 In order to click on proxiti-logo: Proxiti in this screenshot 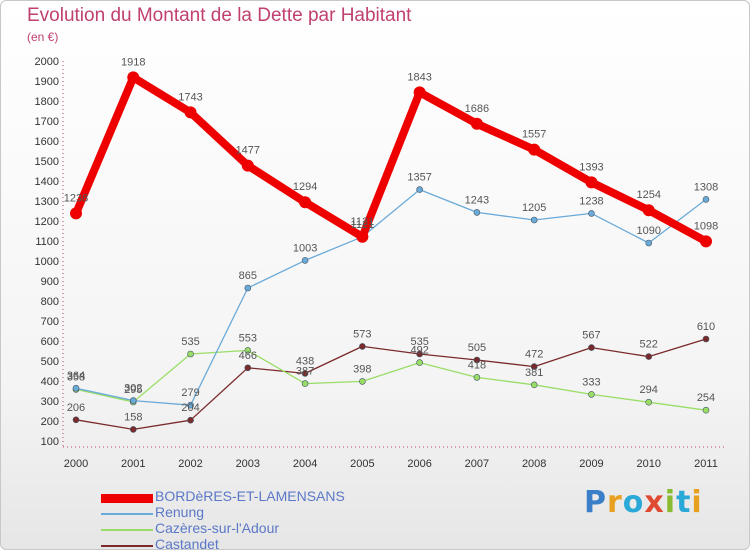, I will do `click(643, 502)`.